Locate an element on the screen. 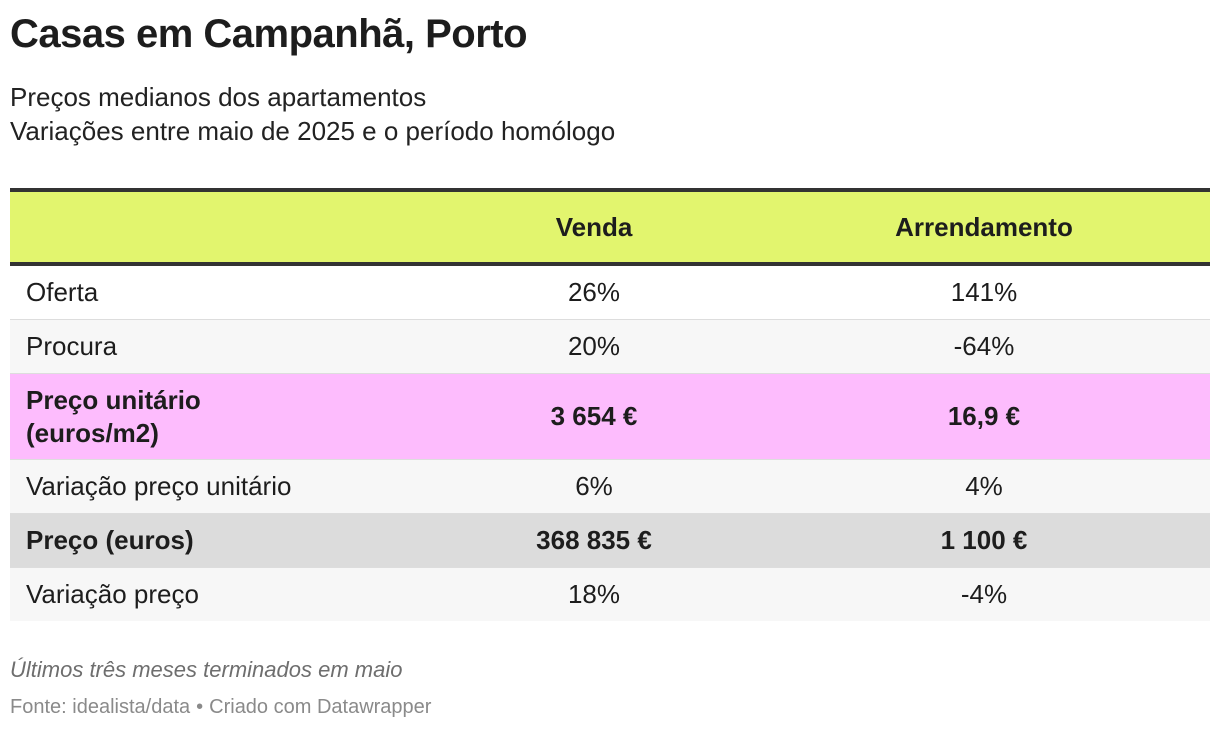  row-label-line2: (euros/m2) is located at coordinates (92, 432).